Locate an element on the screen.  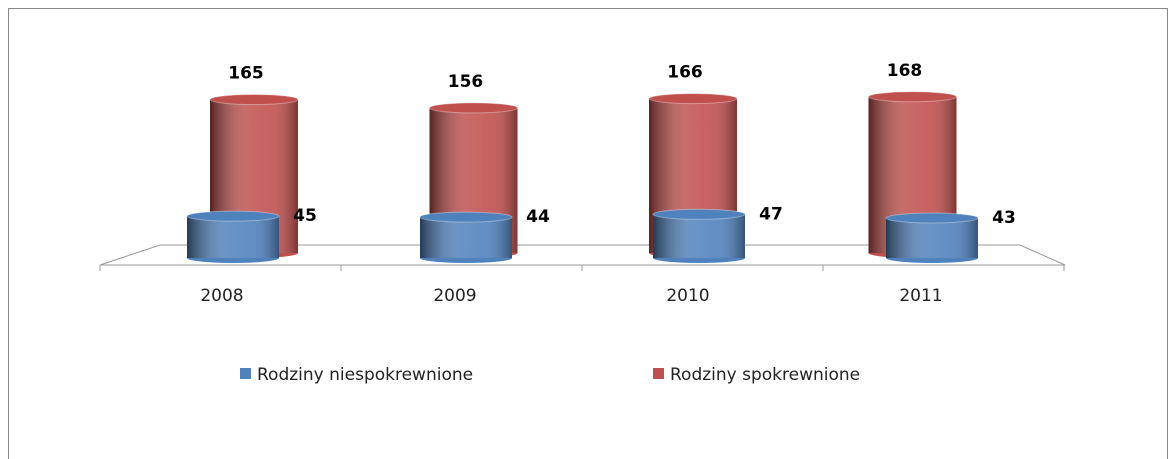
x-tick-label: 2011 is located at coordinates (920, 296).